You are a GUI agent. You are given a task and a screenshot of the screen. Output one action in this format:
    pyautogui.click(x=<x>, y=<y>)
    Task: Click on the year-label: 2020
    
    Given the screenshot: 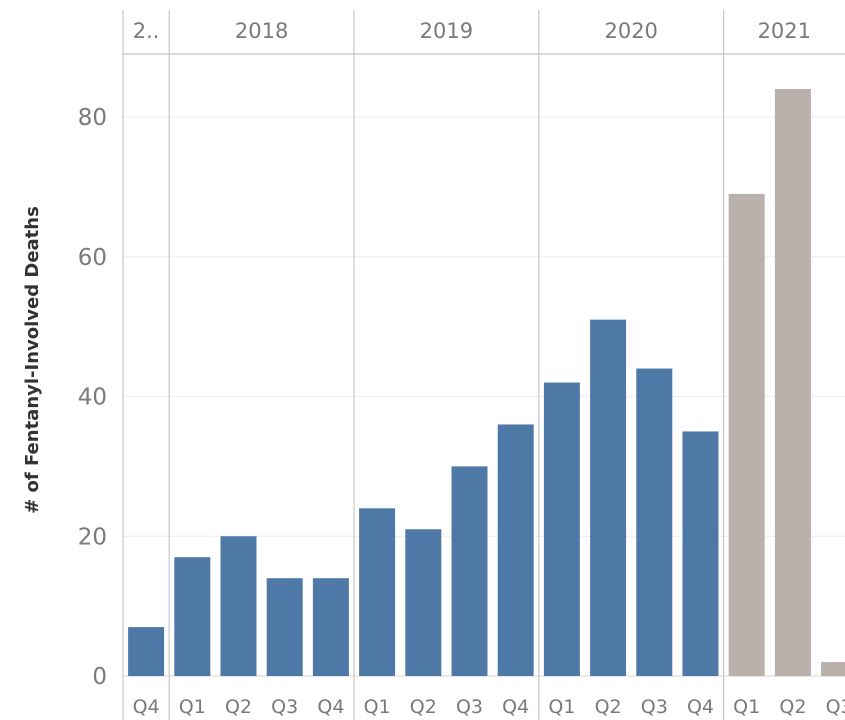 What is the action you would take?
    pyautogui.click(x=630, y=31)
    